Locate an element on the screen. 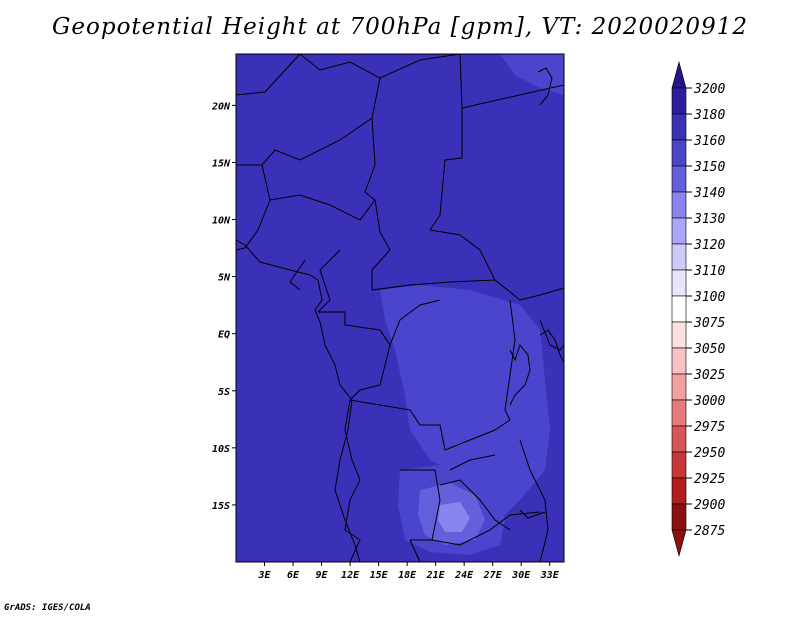 The image size is (800, 618). lon-tick-label: 33E is located at coordinates (550, 575).